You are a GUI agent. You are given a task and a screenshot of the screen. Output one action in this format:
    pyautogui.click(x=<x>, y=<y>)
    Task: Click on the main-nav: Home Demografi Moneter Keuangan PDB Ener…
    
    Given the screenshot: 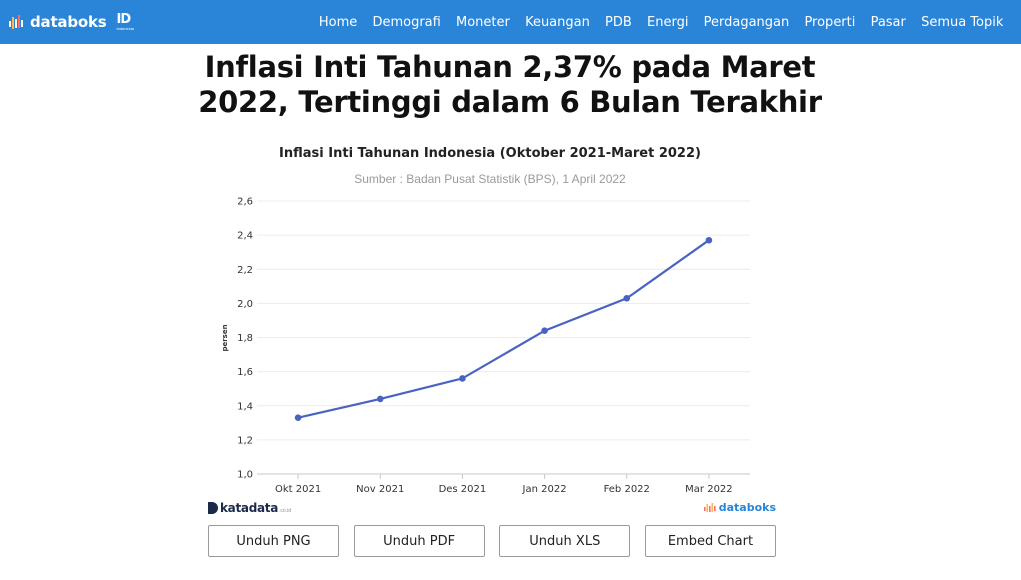 What is the action you would take?
    pyautogui.click(x=661, y=22)
    